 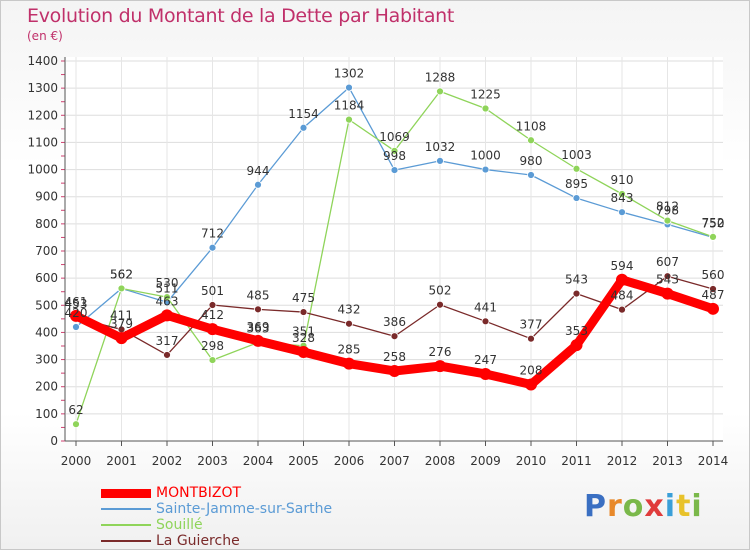 I want to click on data-label: 910, so click(x=622, y=180).